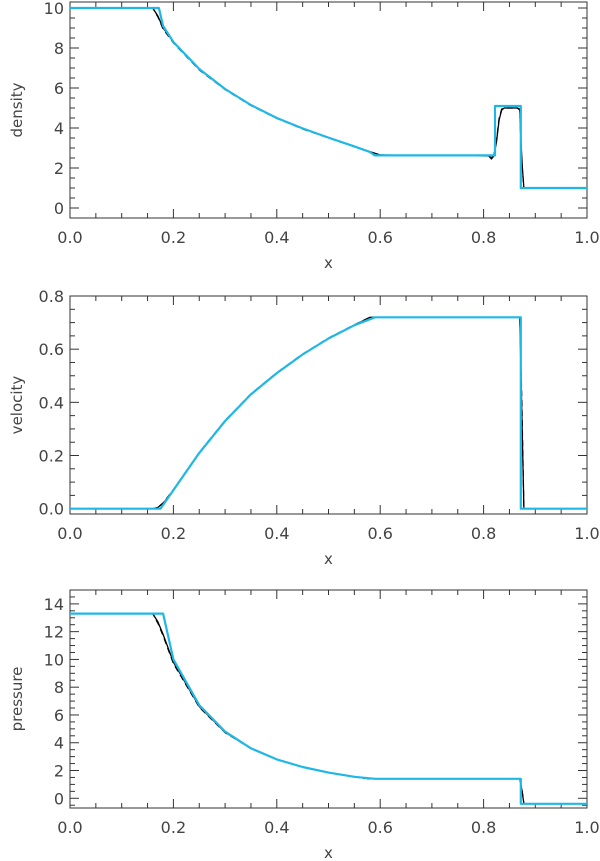 The image size is (600, 861). I want to click on velocity-ytick-label-1: 0.2, so click(51, 456).